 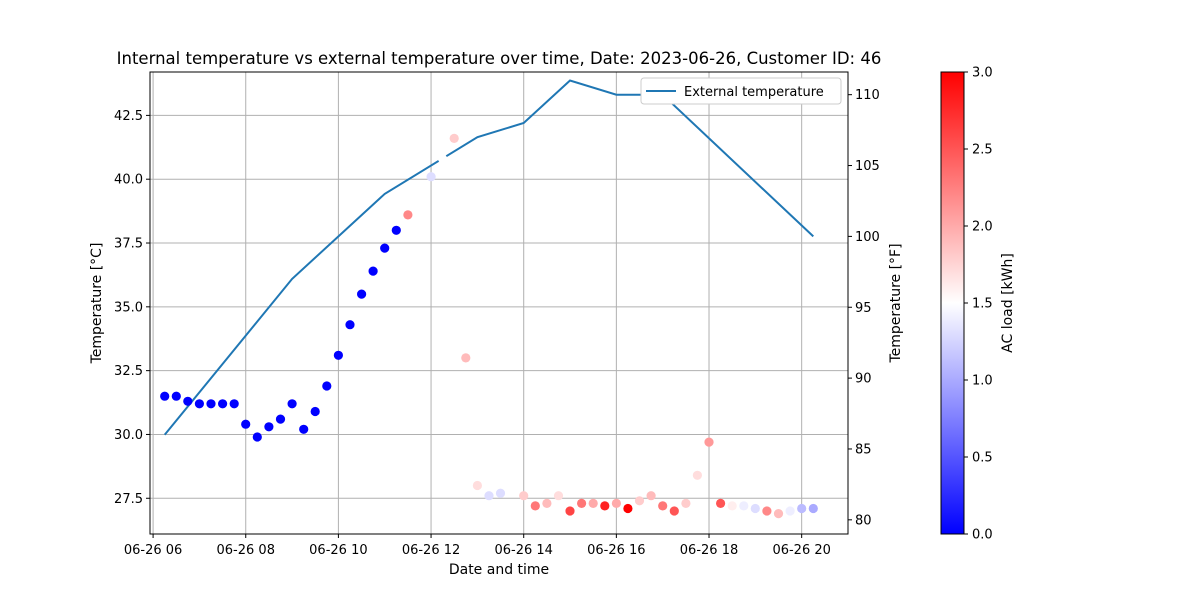 I want to click on colorbar-tick-label: 1.5, so click(x=982, y=304).